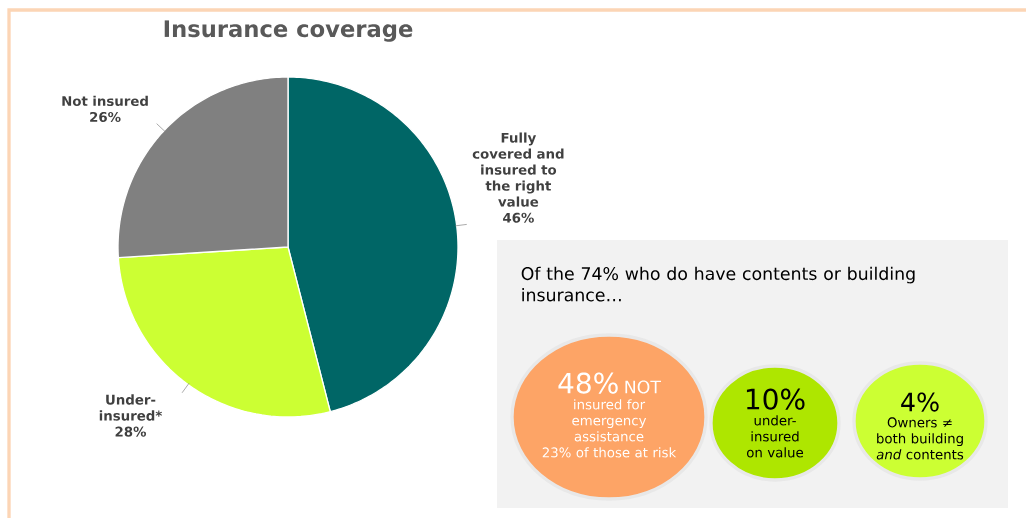 The image size is (1026, 518). I want to click on data-label: 46%, so click(518, 217).